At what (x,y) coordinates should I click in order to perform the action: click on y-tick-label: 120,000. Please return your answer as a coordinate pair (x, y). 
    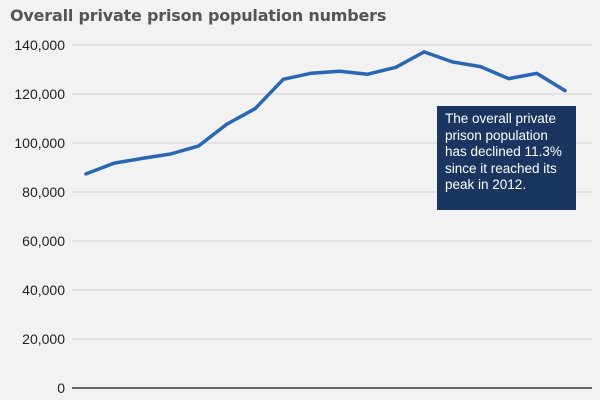
    Looking at the image, I should click on (39, 94).